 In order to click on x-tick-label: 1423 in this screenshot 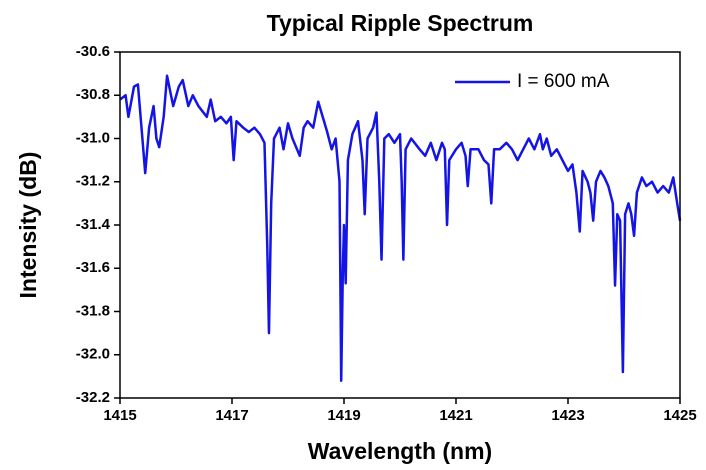, I will do `click(567, 415)`.